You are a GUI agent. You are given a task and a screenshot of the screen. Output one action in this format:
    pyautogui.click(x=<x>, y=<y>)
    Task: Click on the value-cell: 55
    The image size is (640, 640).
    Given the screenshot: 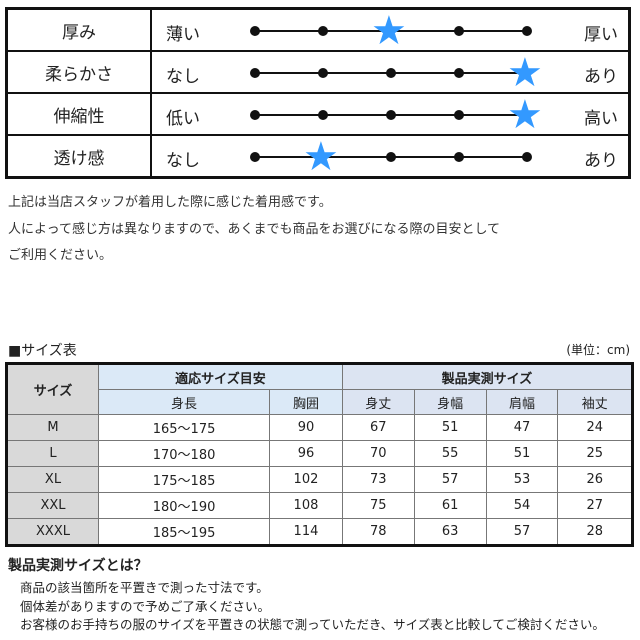 What is the action you would take?
    pyautogui.click(x=450, y=453)
    